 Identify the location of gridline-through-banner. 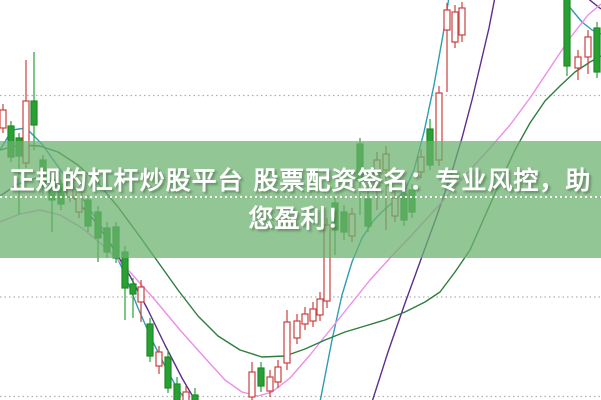
(300, 197).